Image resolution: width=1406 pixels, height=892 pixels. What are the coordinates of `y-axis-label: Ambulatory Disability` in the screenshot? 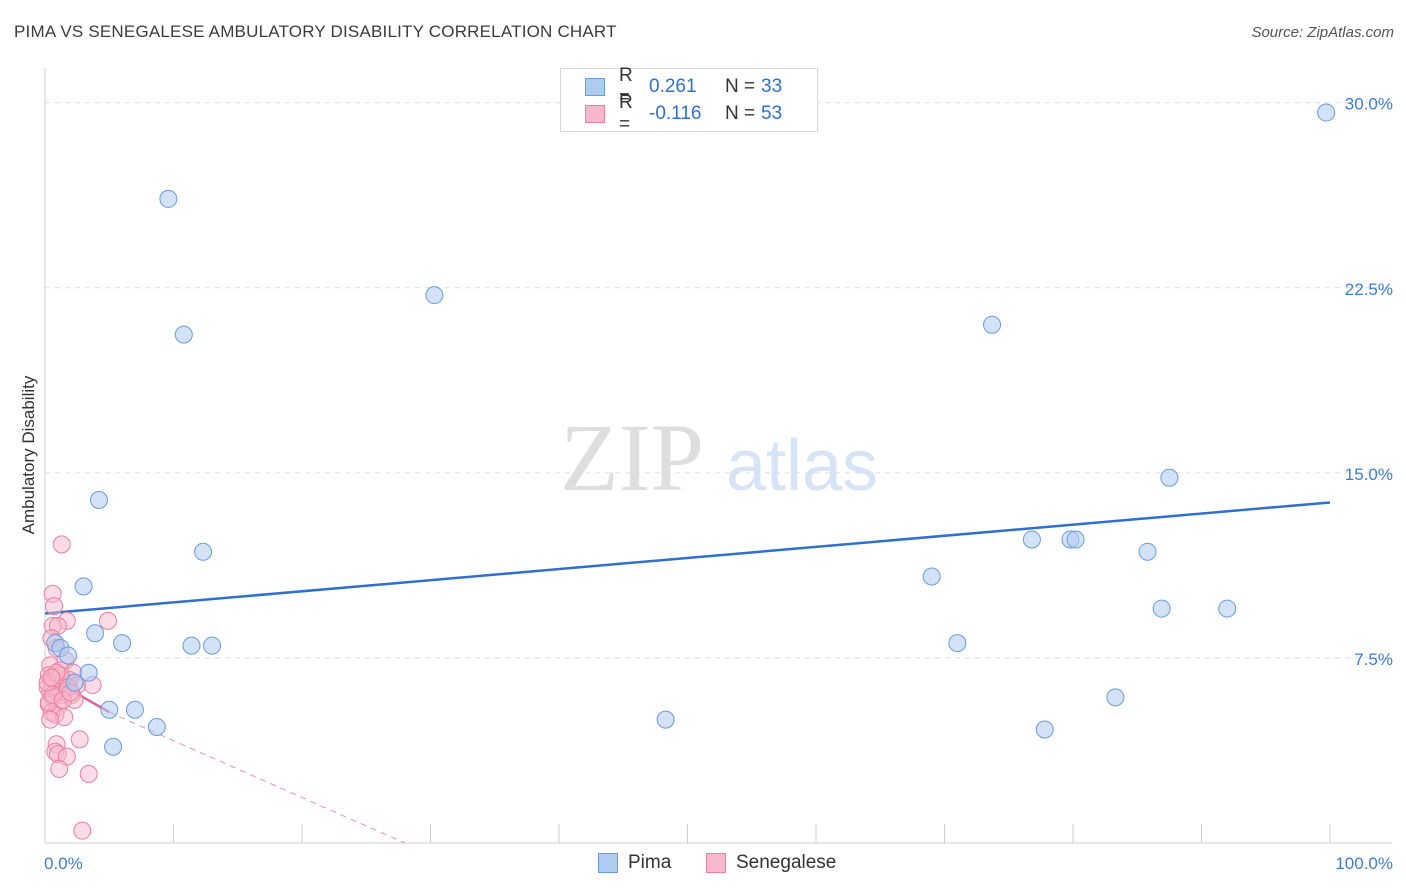 It's located at (28, 454).